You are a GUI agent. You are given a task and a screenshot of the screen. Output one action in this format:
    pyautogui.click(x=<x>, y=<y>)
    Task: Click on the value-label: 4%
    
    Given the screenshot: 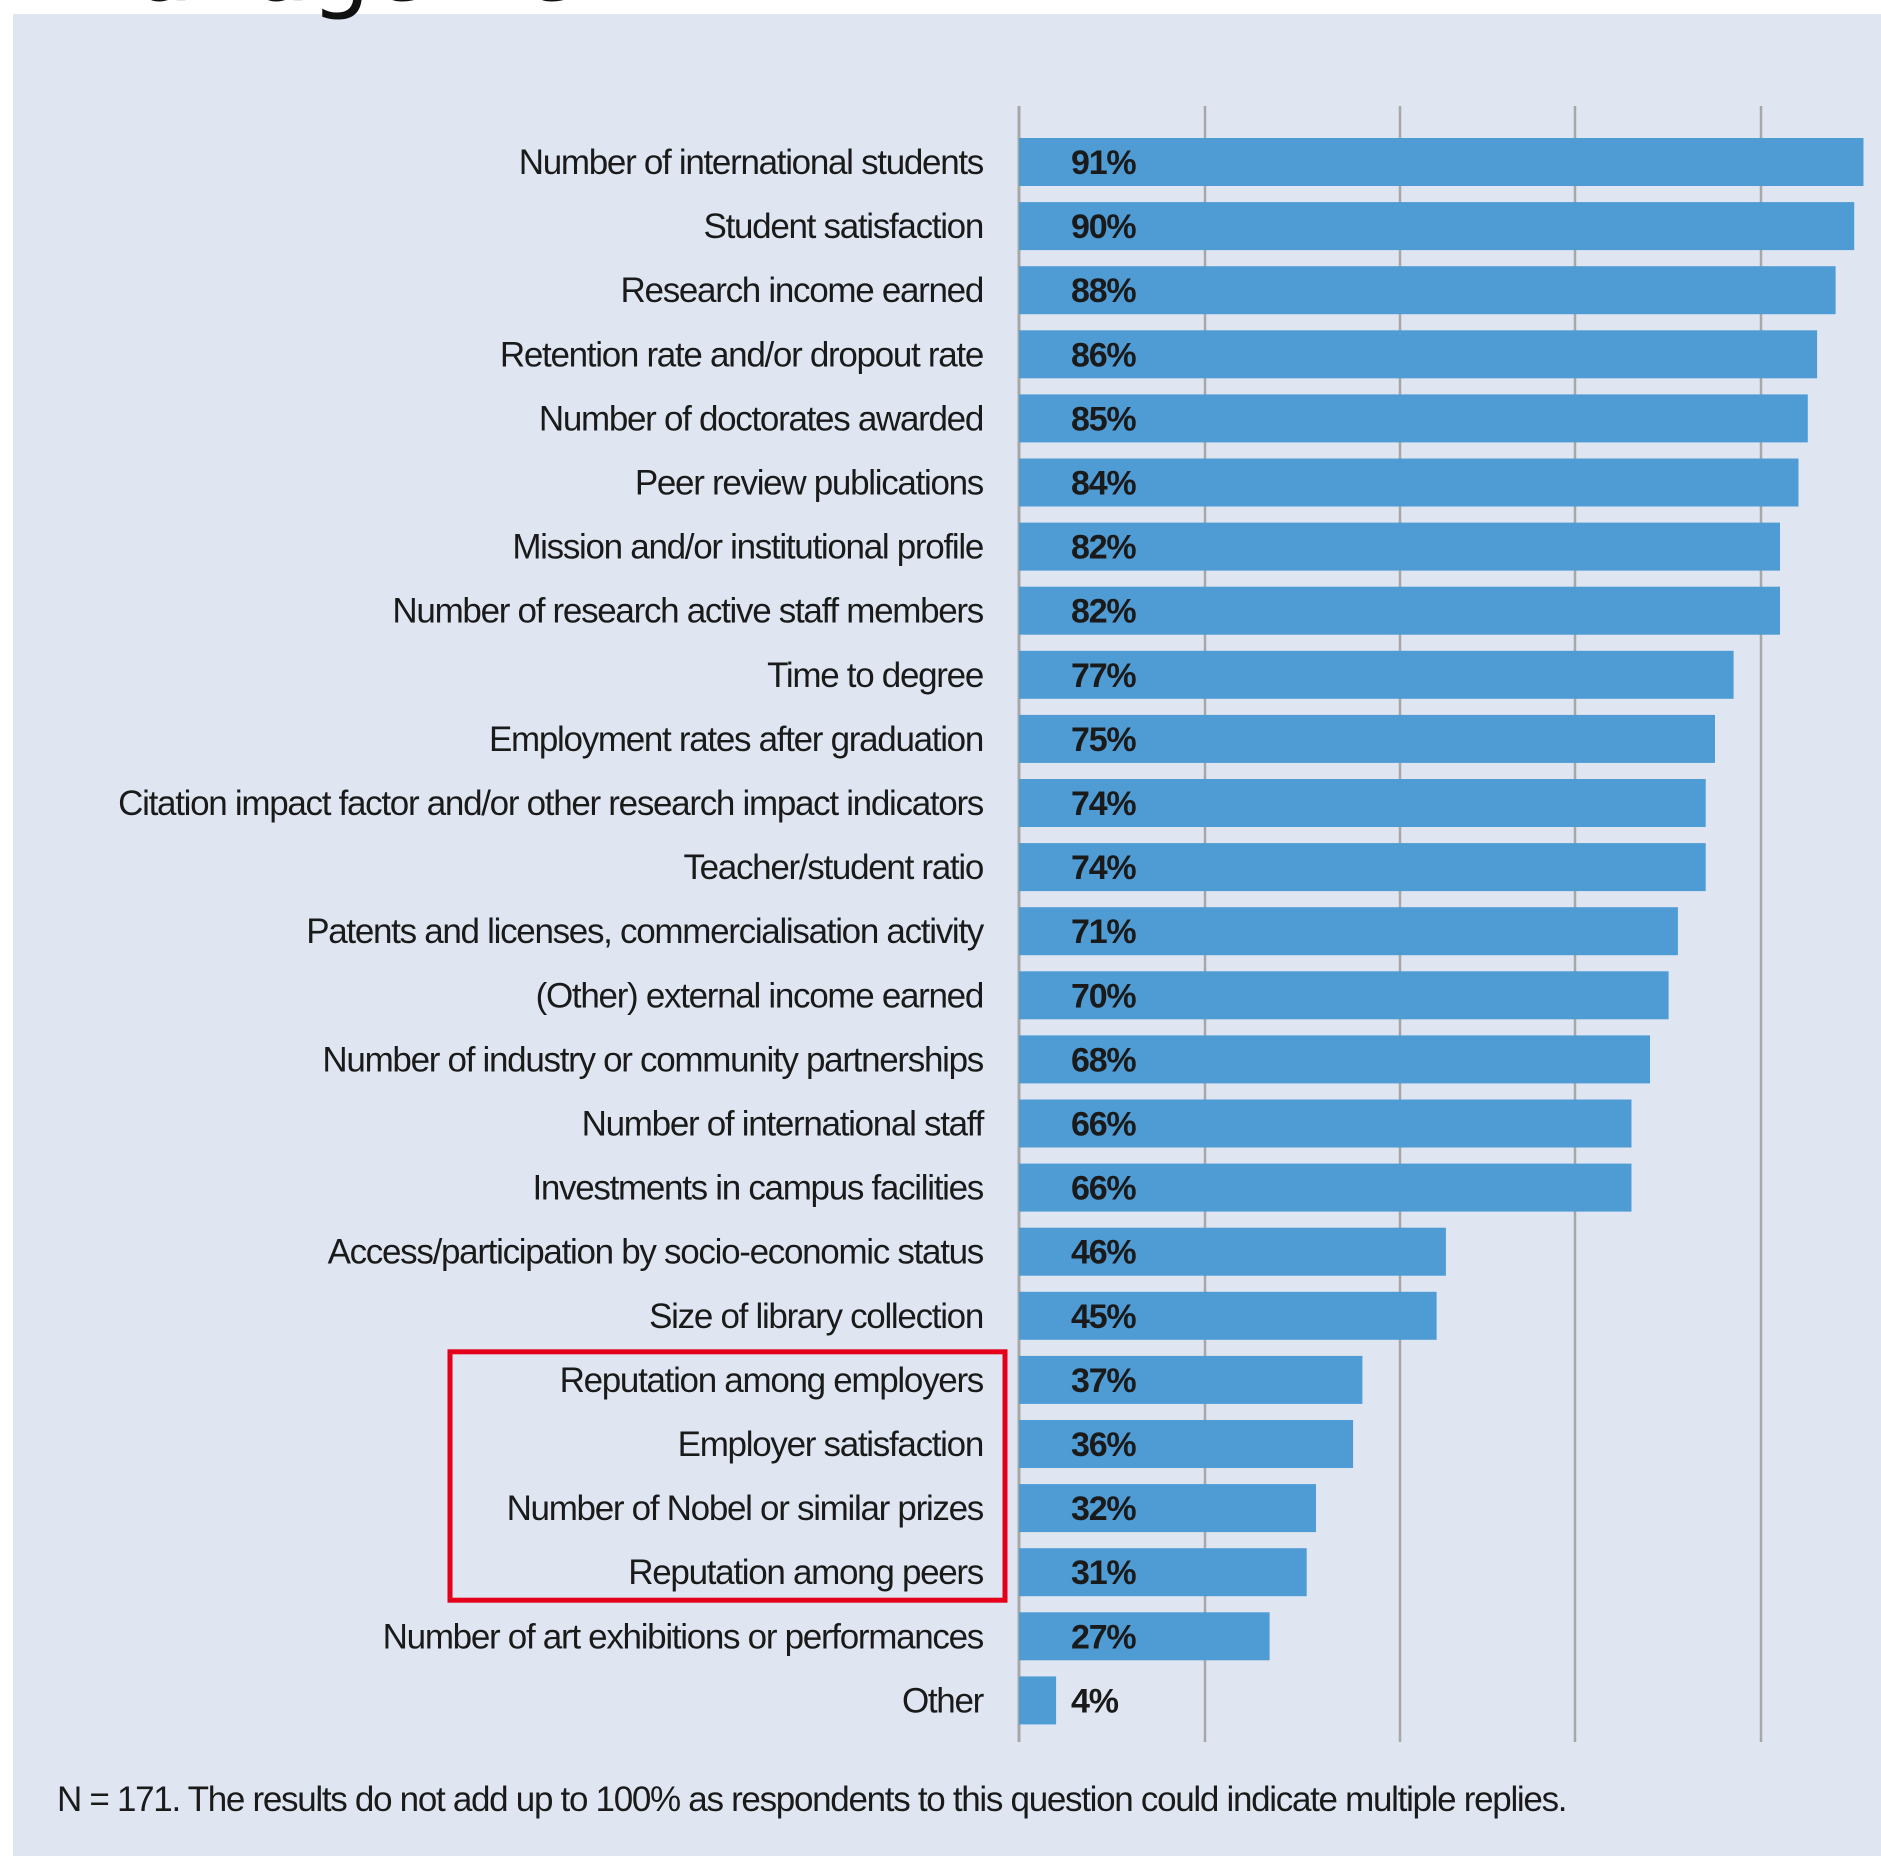 What is the action you would take?
    pyautogui.click(x=1095, y=1701)
    